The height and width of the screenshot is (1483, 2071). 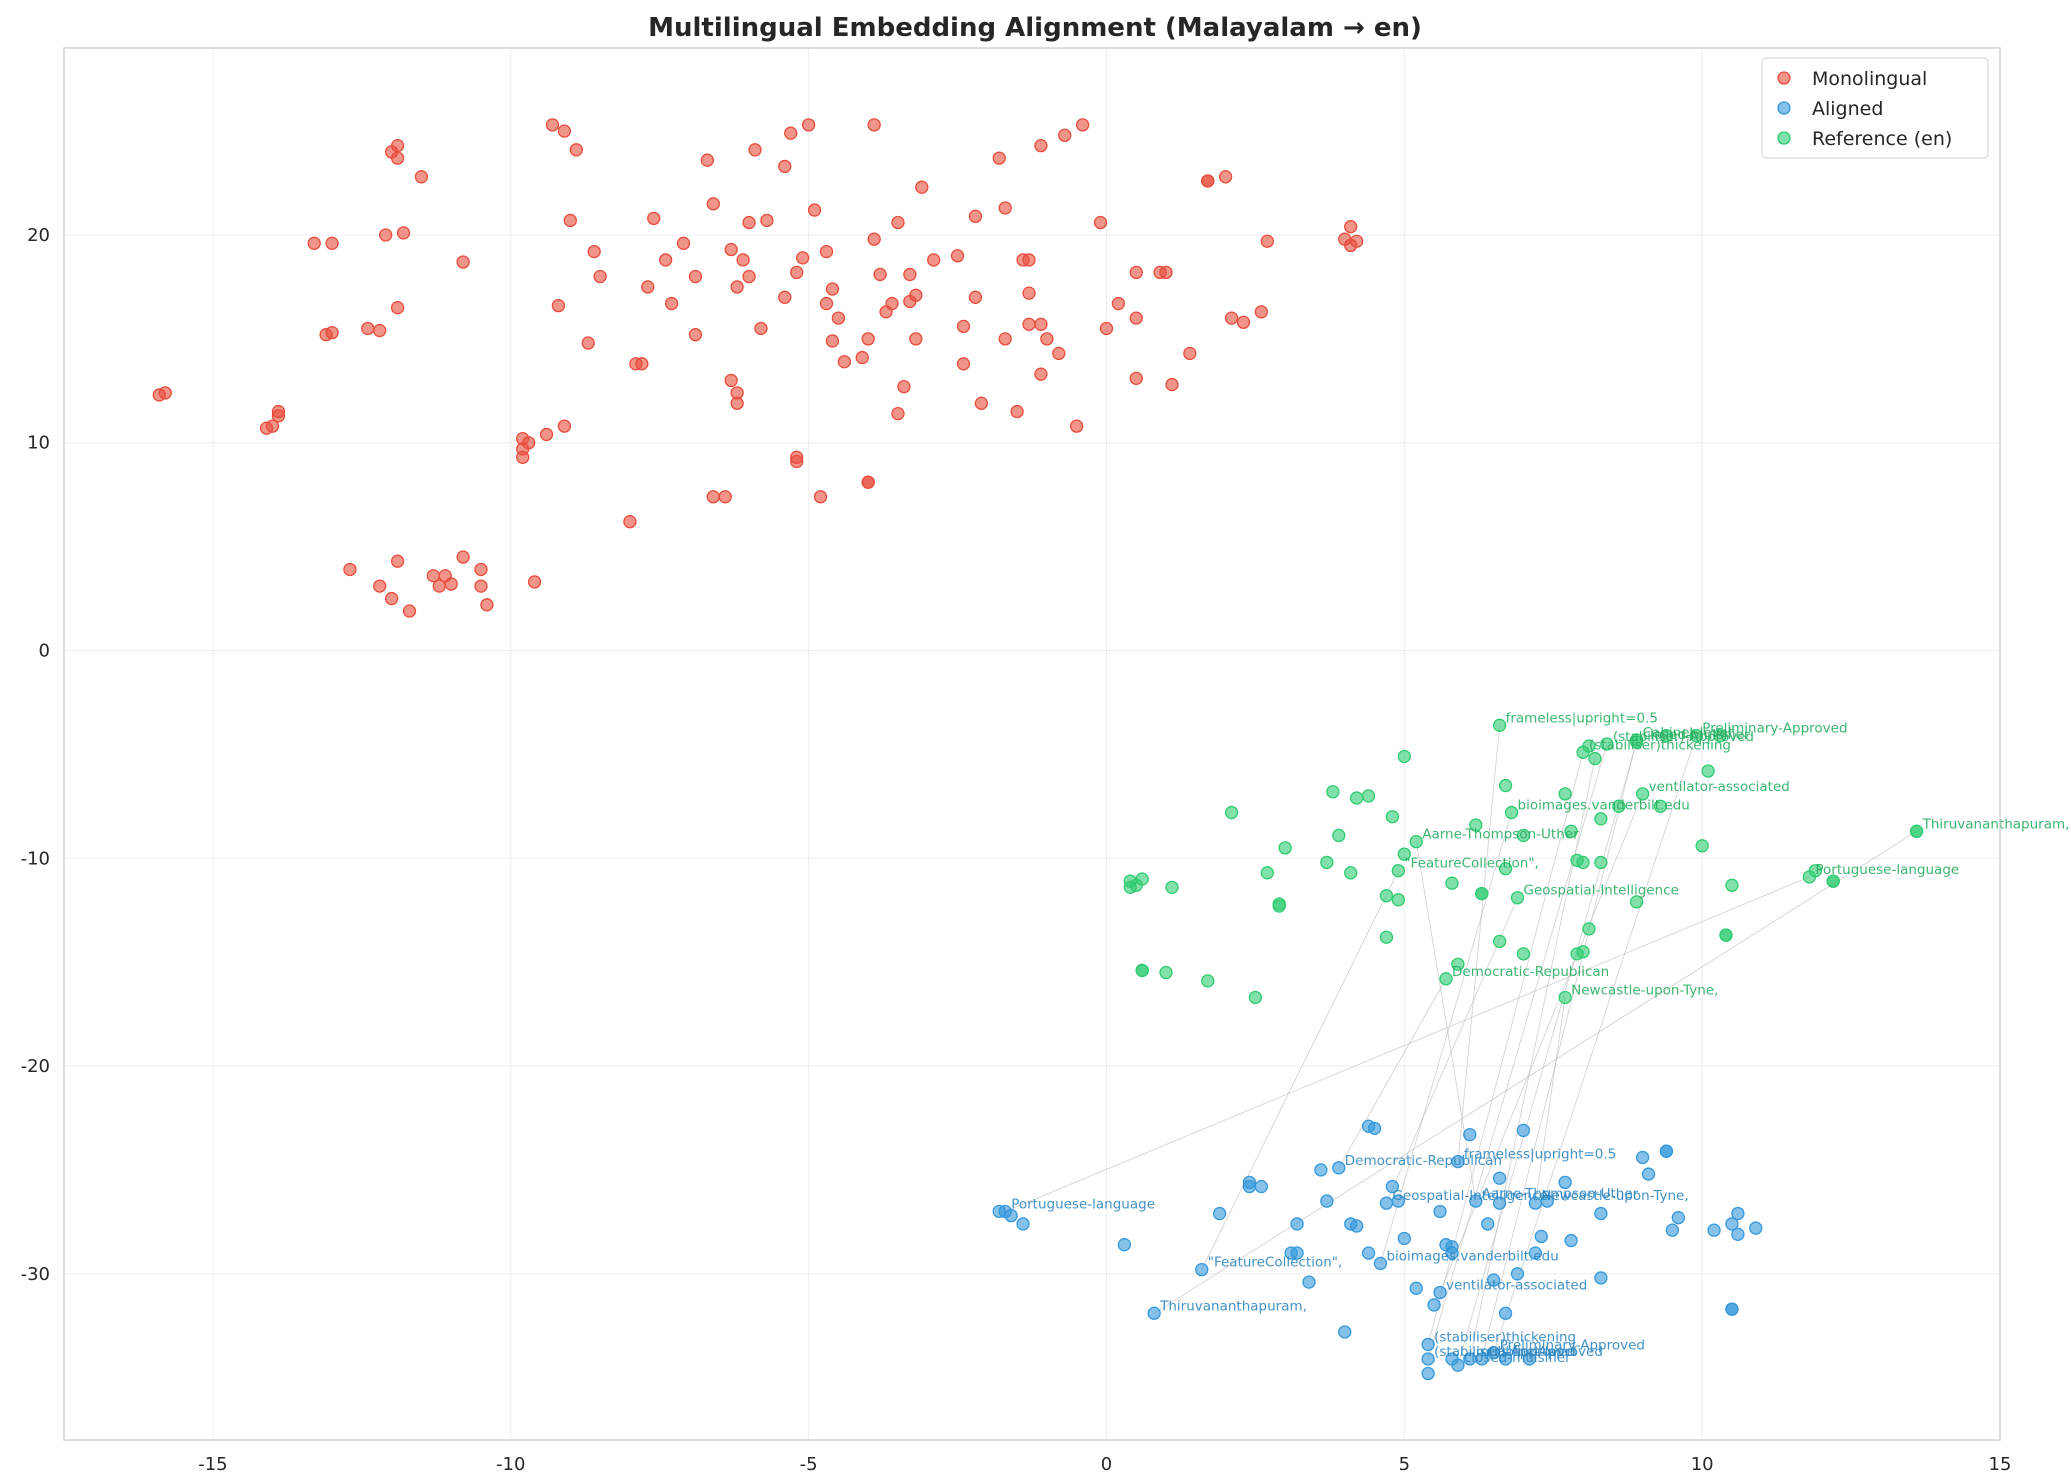 I want to click on y-tick-label: -20, so click(x=35, y=1066).